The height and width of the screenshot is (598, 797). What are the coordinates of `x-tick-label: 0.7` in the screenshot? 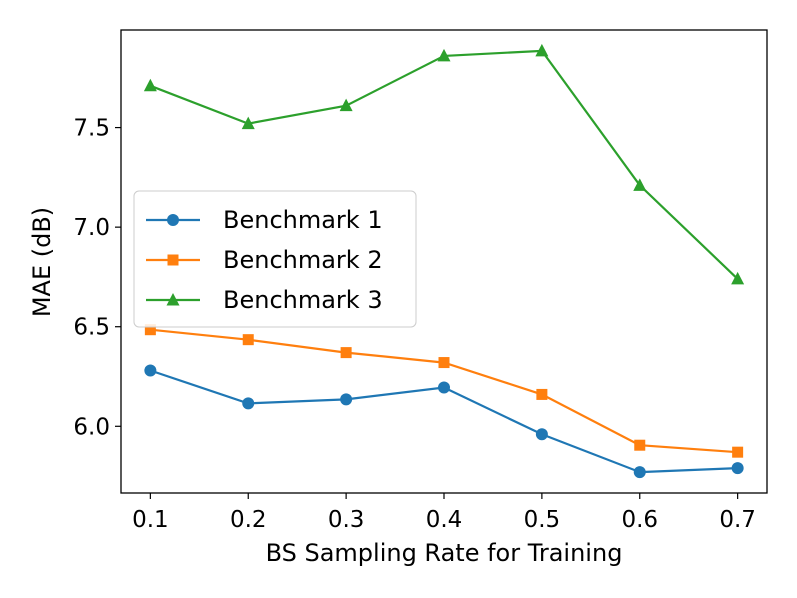 It's located at (737, 520).